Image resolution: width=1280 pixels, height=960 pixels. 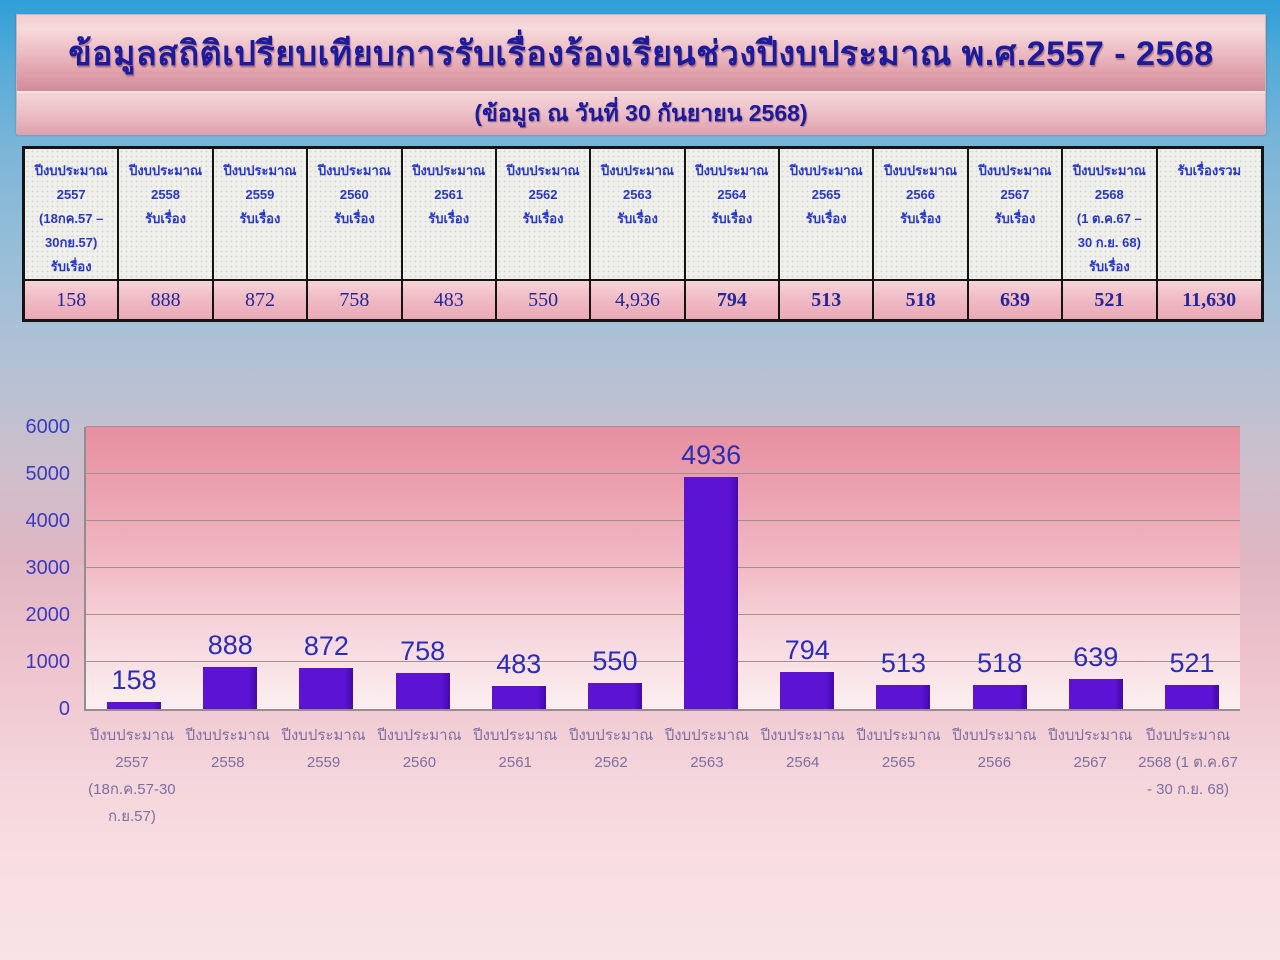 What do you see at coordinates (803, 776) in the screenshot?
I see `x-tick-label: ปีงบประมาณ 2564` at bounding box center [803, 776].